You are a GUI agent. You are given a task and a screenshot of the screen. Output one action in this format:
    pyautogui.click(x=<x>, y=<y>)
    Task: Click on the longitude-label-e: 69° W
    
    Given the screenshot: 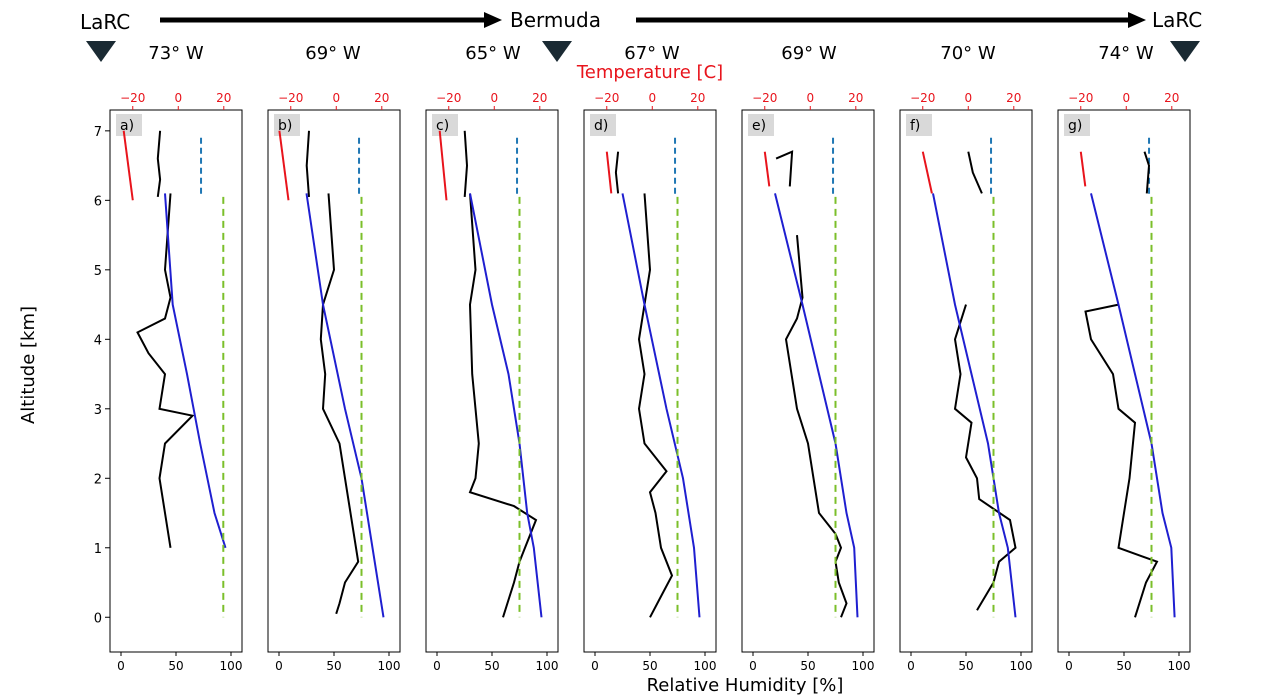 What is the action you would take?
    pyautogui.click(x=809, y=53)
    